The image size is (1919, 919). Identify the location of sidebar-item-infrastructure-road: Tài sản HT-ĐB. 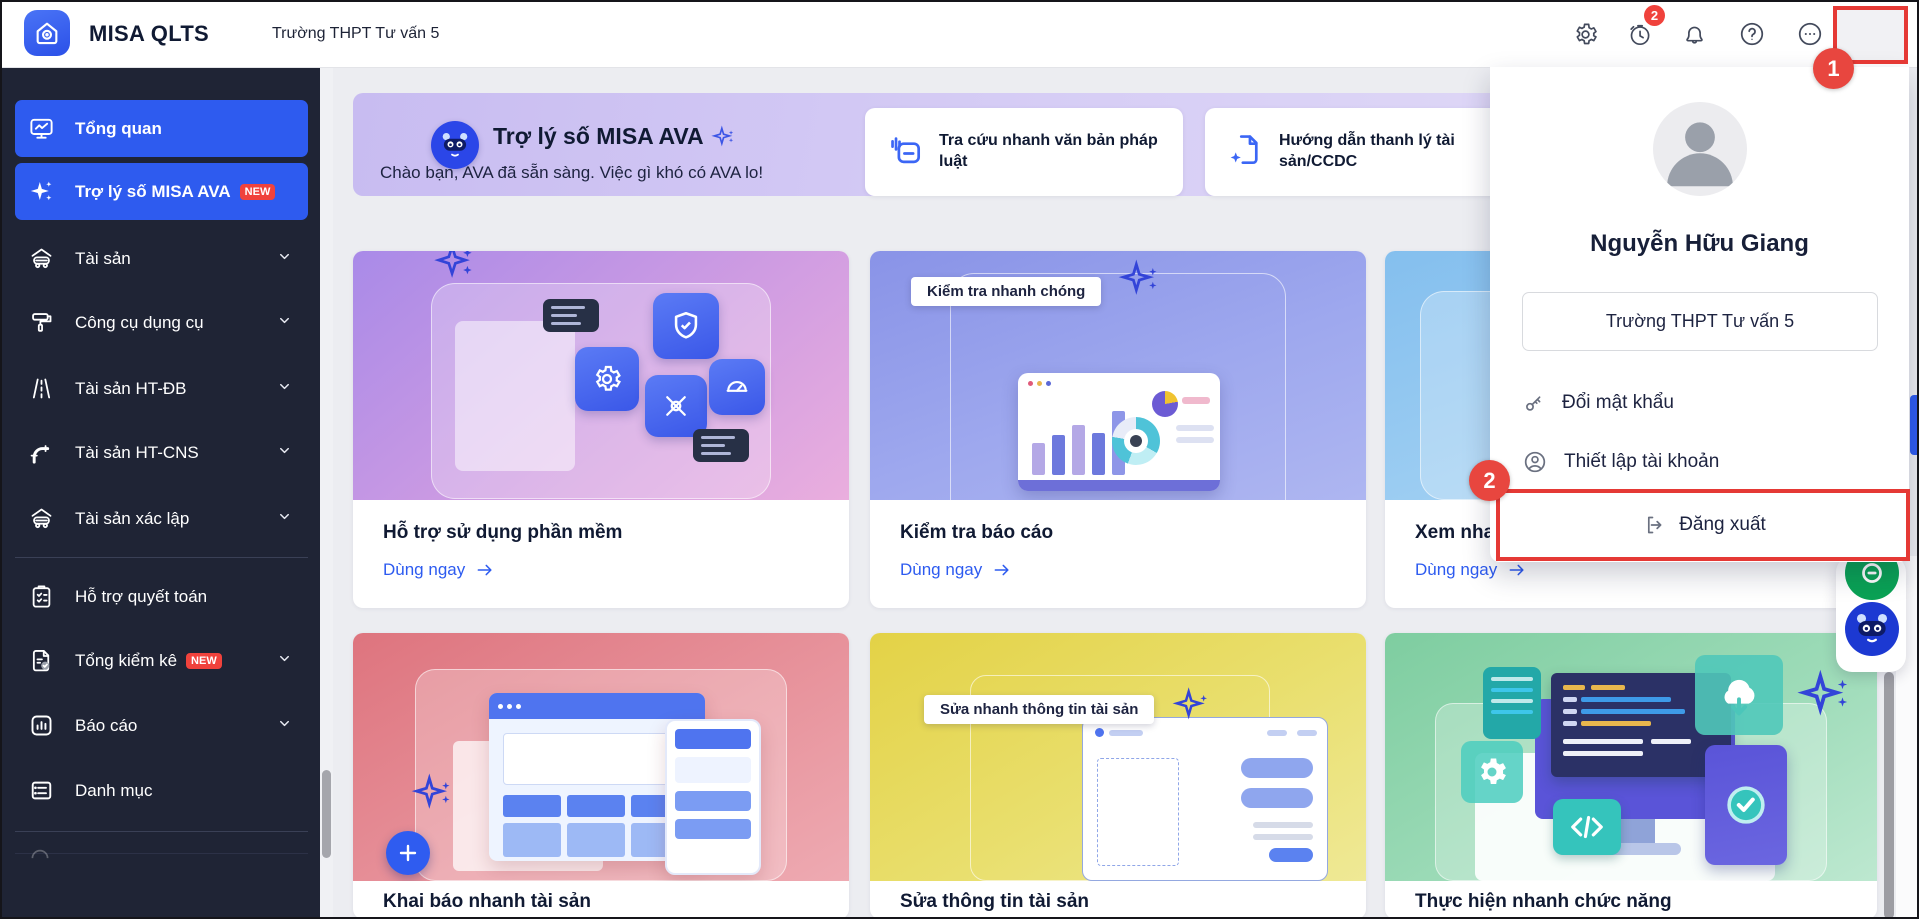
(161, 388).